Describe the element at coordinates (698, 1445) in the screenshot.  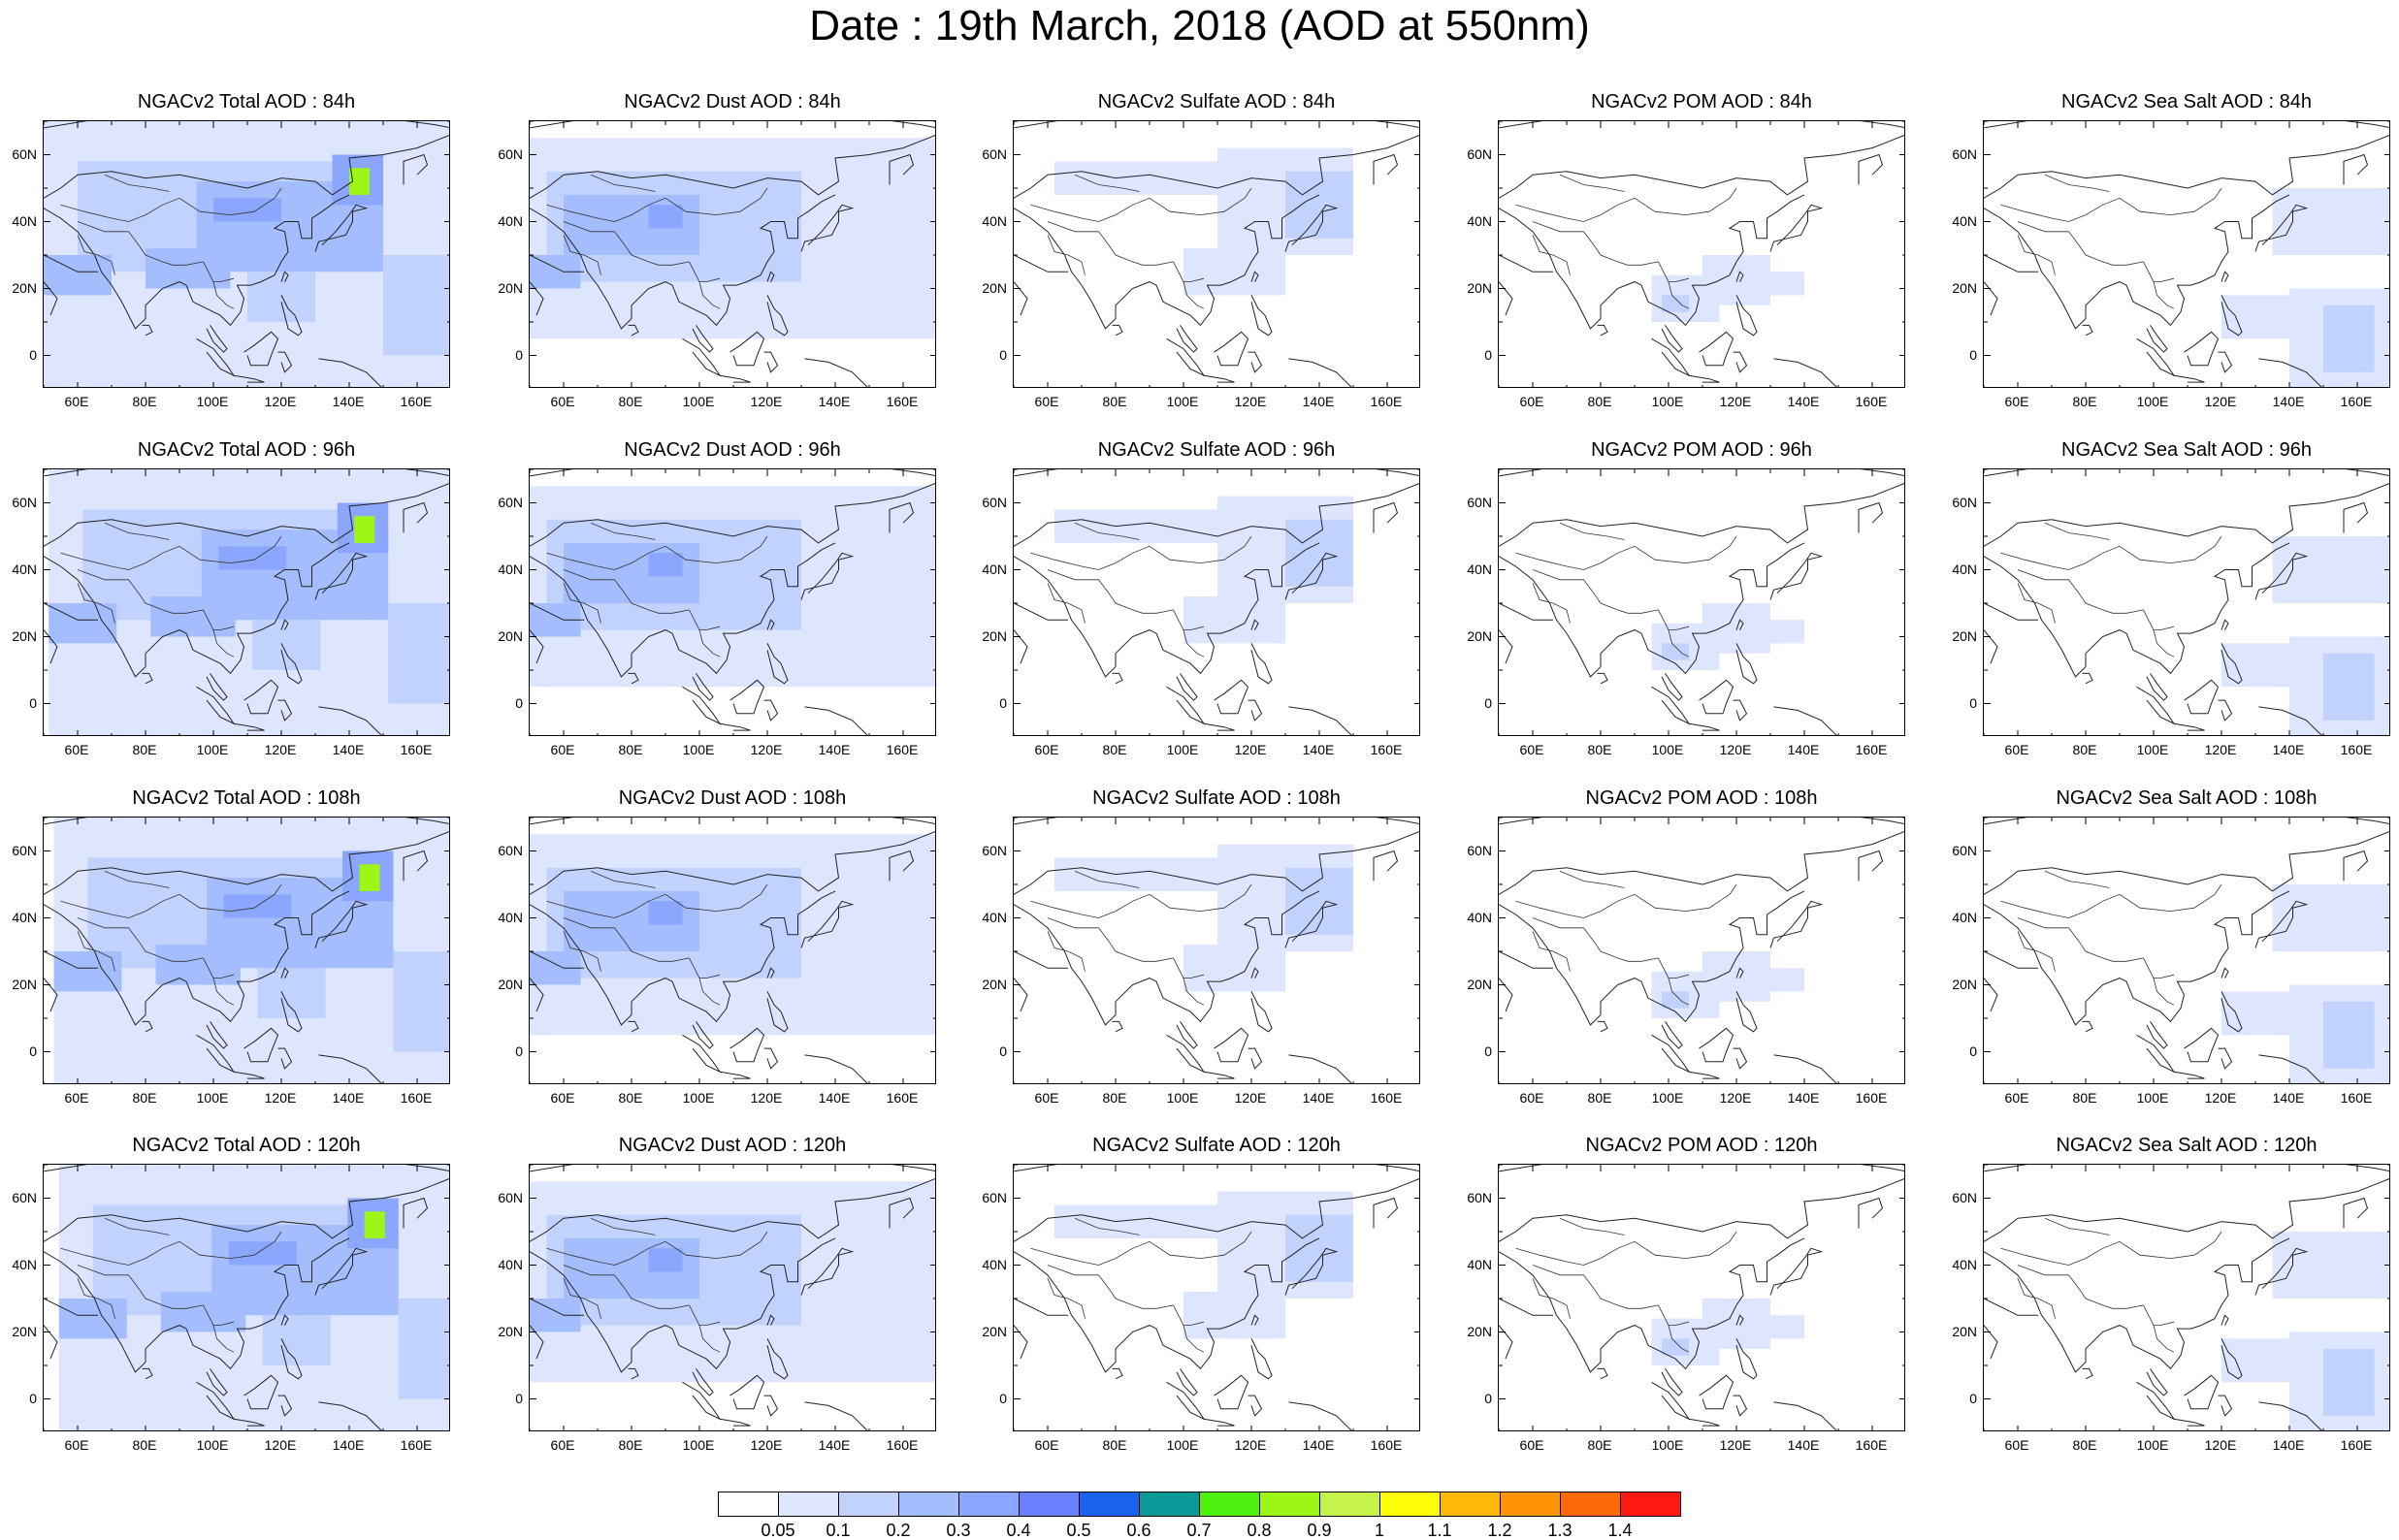
I see `longitude-label: 100E` at that location.